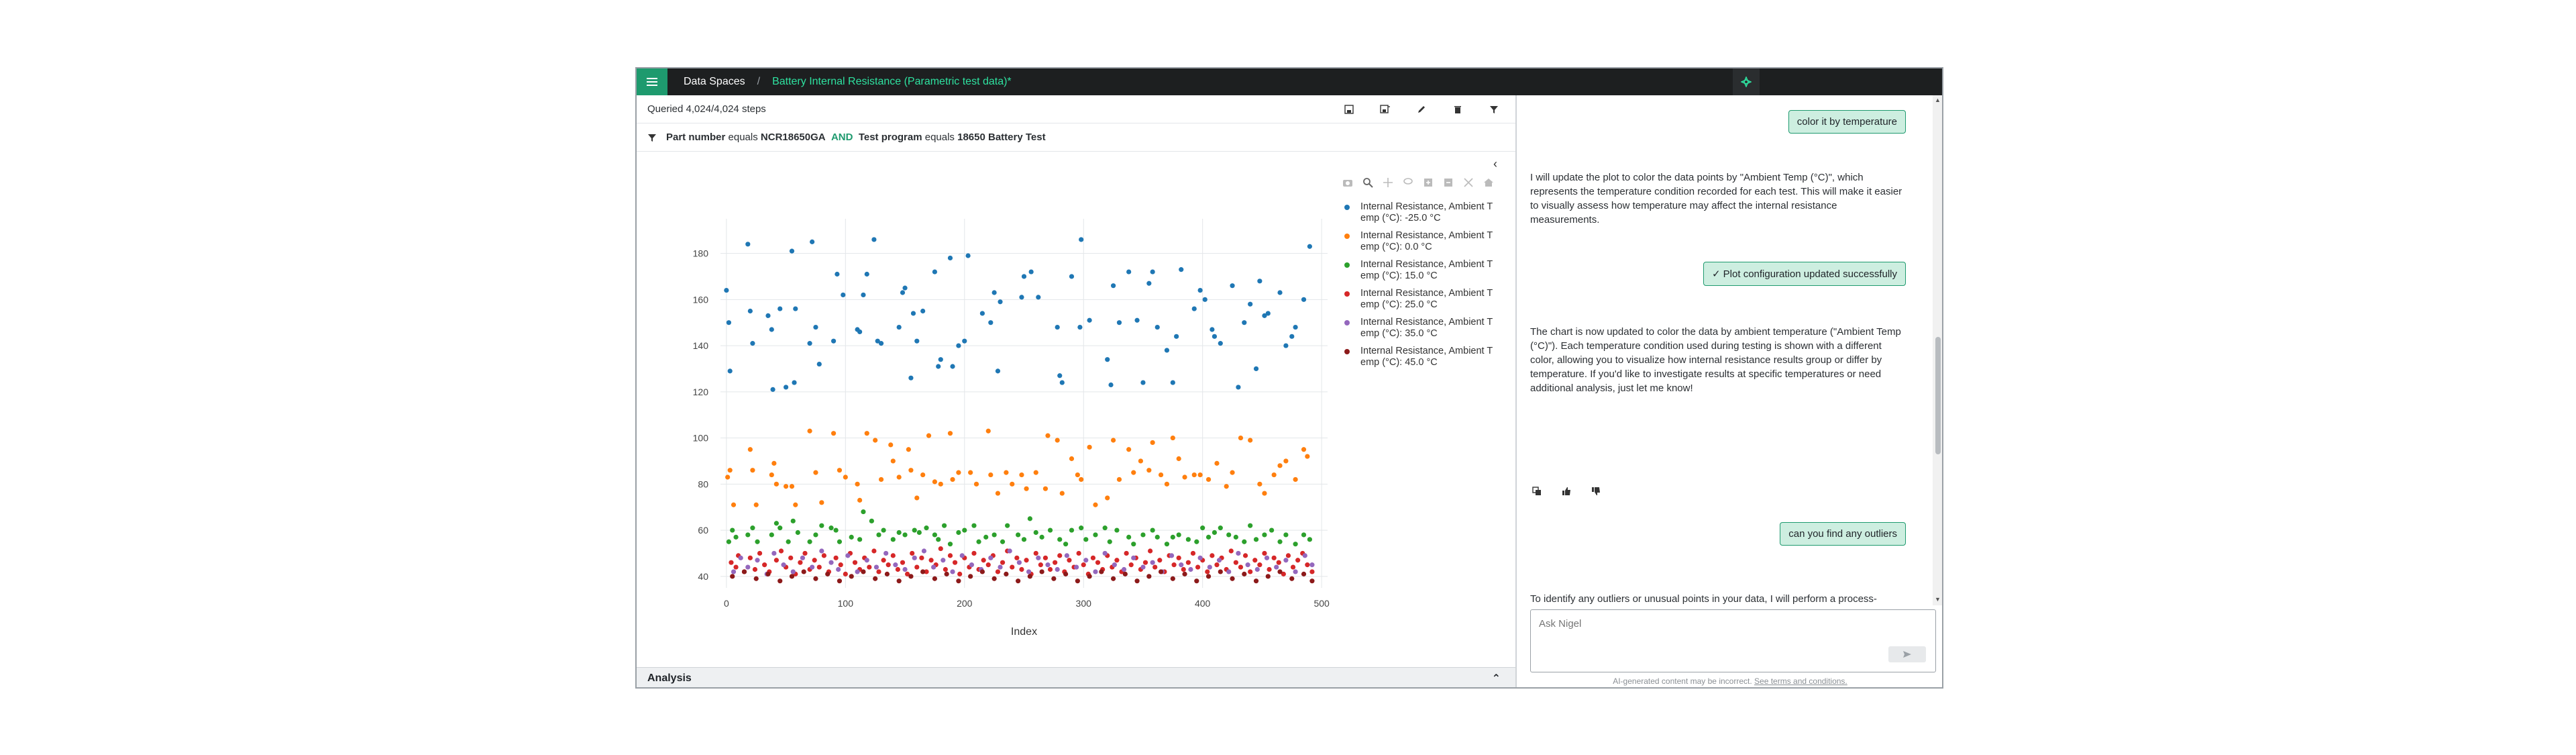  Describe the element at coordinates (1388, 182) in the screenshot. I see `pan-icon` at that location.